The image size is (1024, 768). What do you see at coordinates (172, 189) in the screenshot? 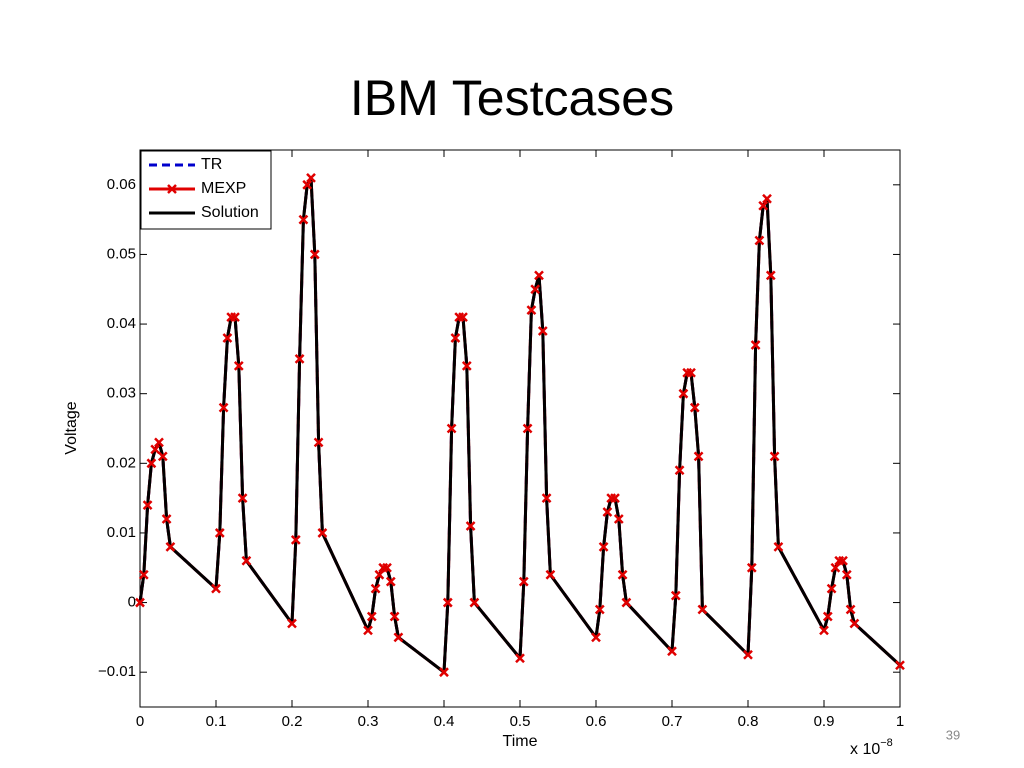
I see `legend-marker` at bounding box center [172, 189].